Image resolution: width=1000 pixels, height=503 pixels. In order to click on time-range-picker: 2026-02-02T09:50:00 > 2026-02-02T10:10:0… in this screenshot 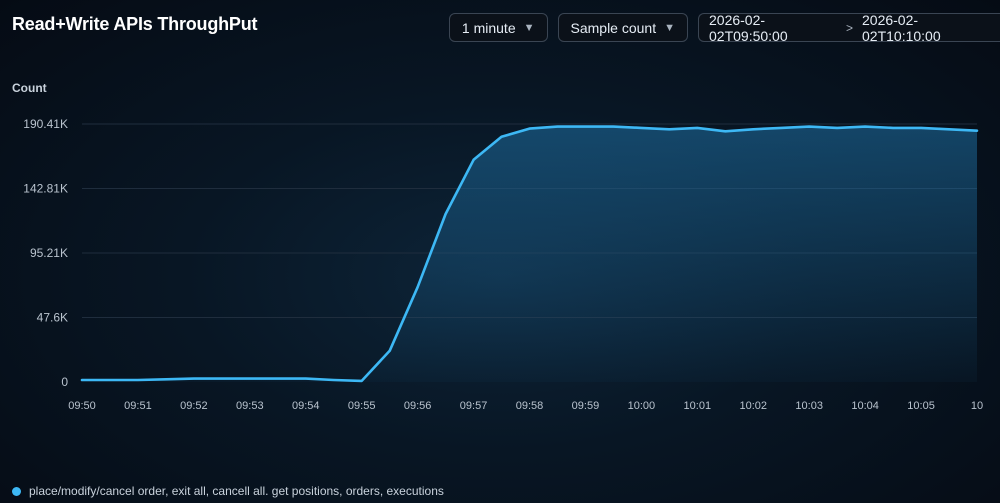, I will do `click(849, 27)`.